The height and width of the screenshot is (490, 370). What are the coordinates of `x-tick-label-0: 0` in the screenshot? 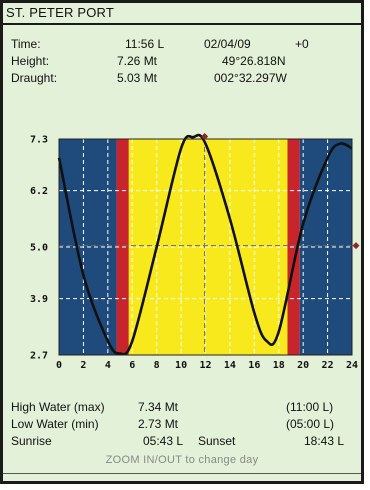 It's located at (59, 365).